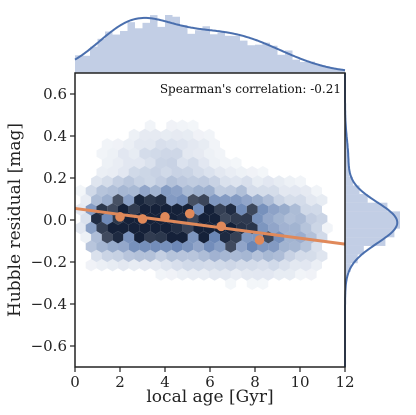  Describe the element at coordinates (49, 304) in the screenshot. I see `y-tick-label: −0.4` at that location.